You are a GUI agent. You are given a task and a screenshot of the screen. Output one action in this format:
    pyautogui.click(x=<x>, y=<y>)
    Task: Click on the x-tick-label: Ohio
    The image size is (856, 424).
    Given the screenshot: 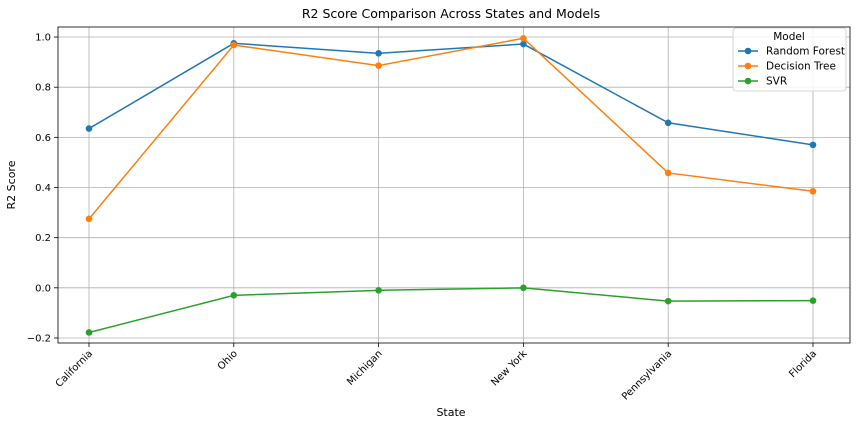 What is the action you would take?
    pyautogui.click(x=228, y=360)
    